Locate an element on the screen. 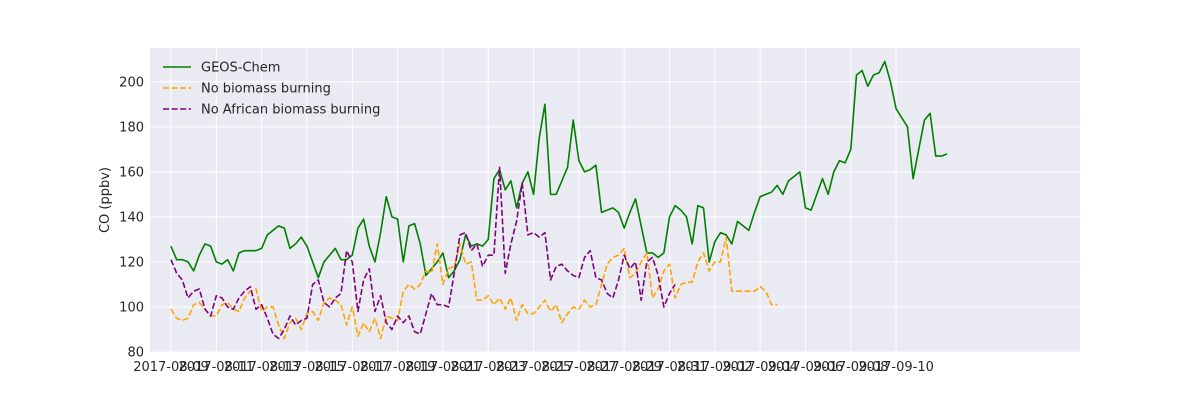 Image resolution: width=1200 pixels, height=404 pixels. x-tick-label: 2017-08-25 is located at coordinates (534, 367).